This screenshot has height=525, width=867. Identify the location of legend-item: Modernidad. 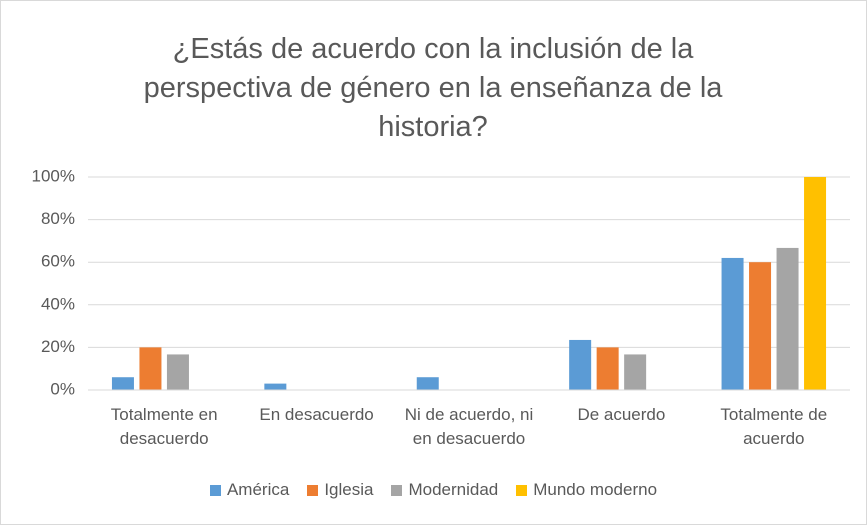
(444, 490).